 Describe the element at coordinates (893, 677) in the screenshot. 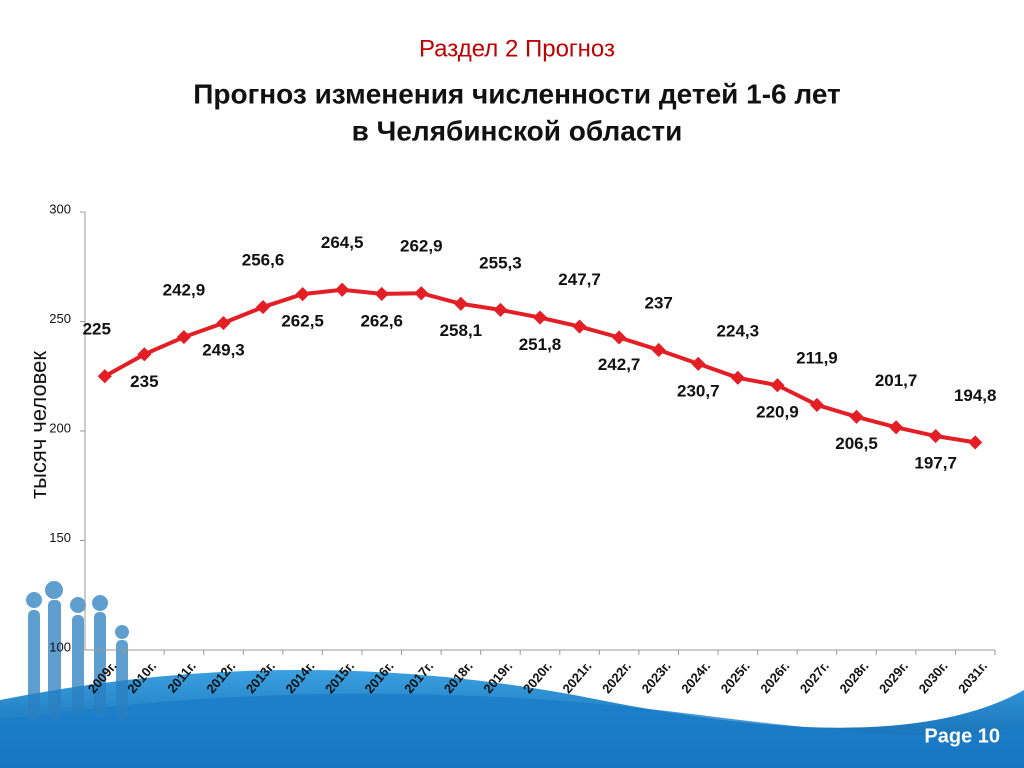

I see `x-tick-label: 2029г.` at that location.